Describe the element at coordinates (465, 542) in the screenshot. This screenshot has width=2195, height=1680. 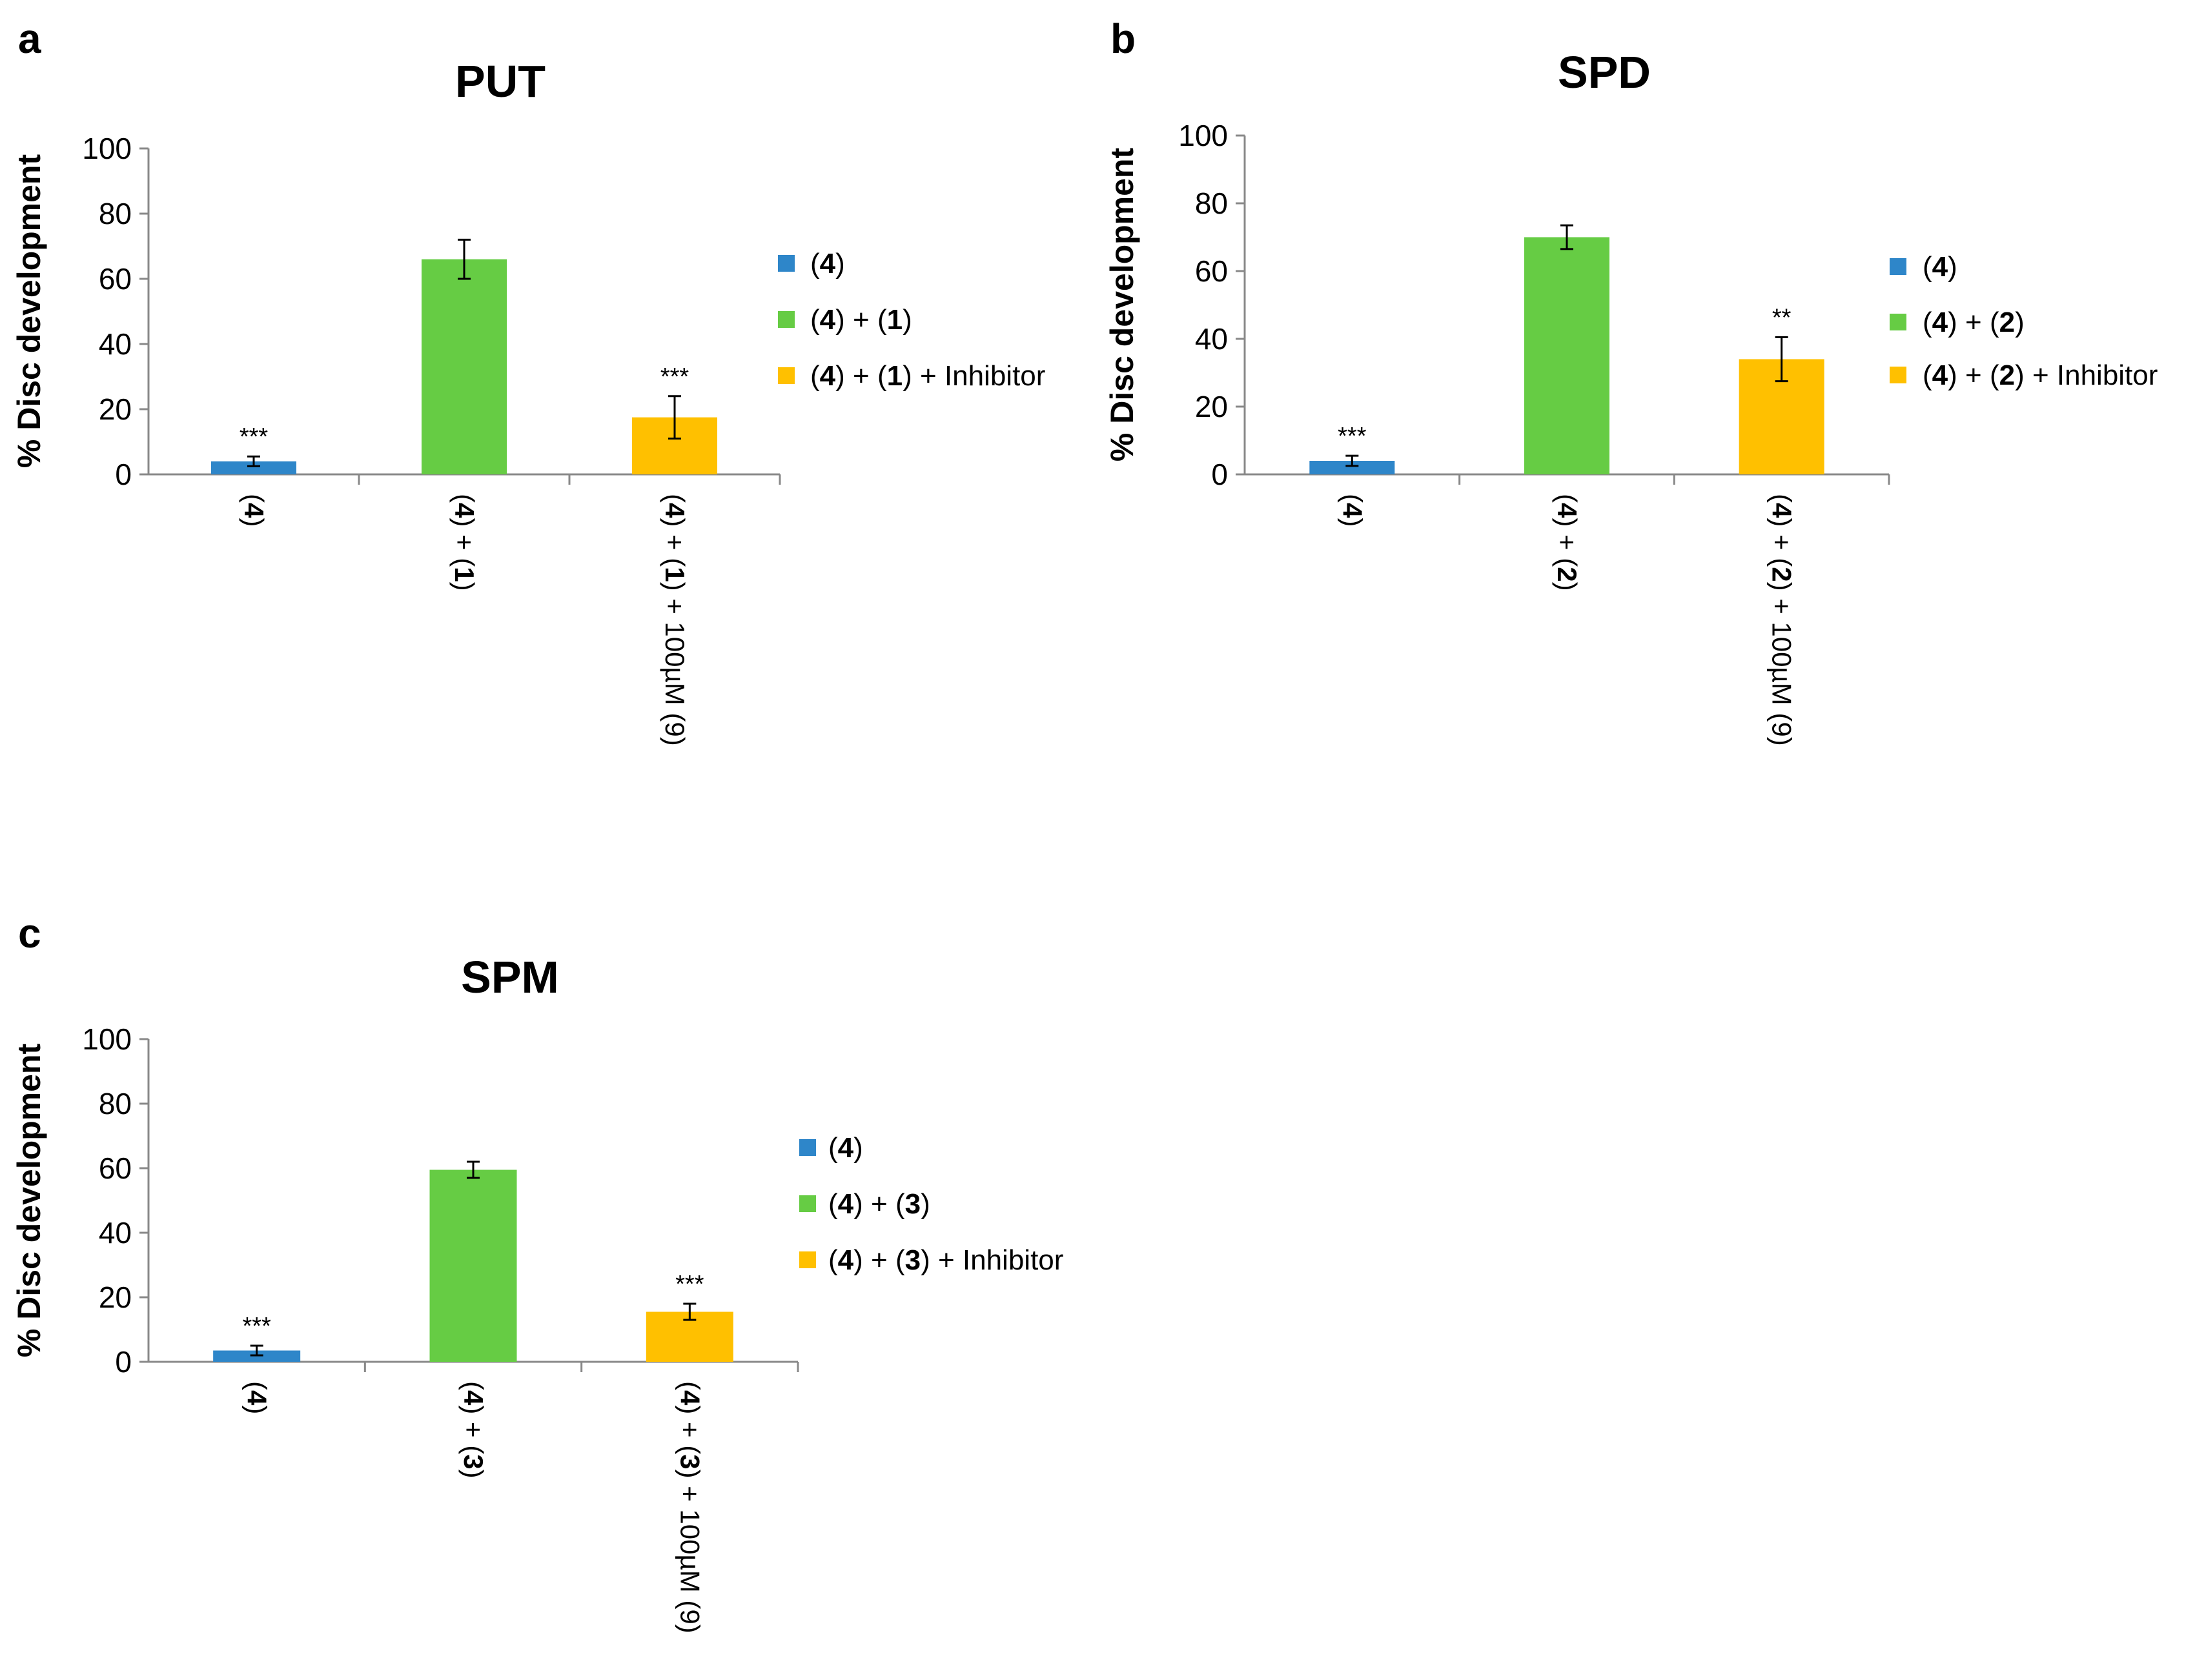
I see `category-label: (4) + (1)` at that location.